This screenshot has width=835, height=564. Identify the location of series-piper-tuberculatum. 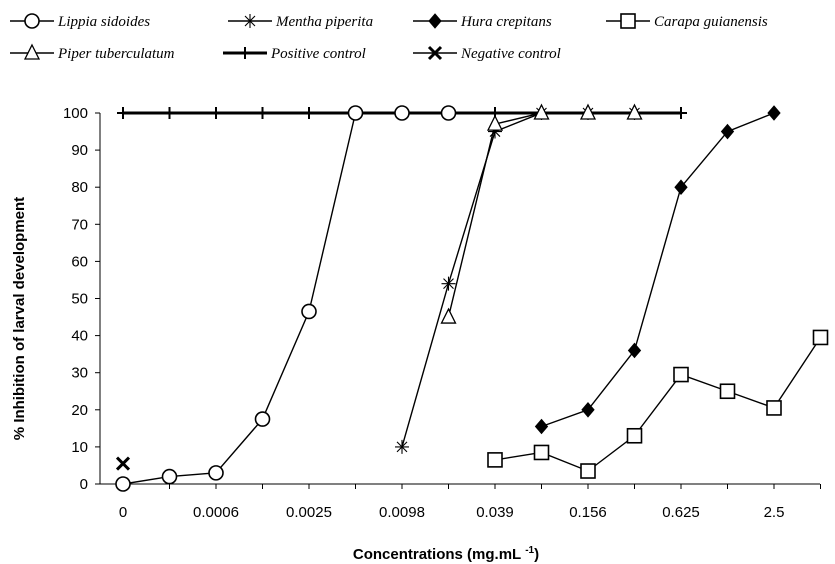
(541, 213).